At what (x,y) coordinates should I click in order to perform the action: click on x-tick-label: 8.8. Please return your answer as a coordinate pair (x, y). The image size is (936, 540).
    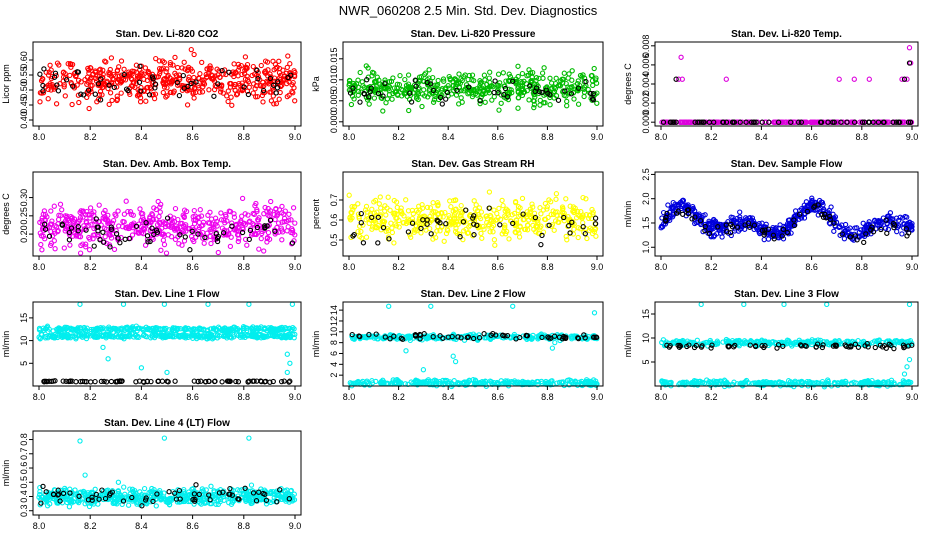
    Looking at the image, I should click on (862, 267).